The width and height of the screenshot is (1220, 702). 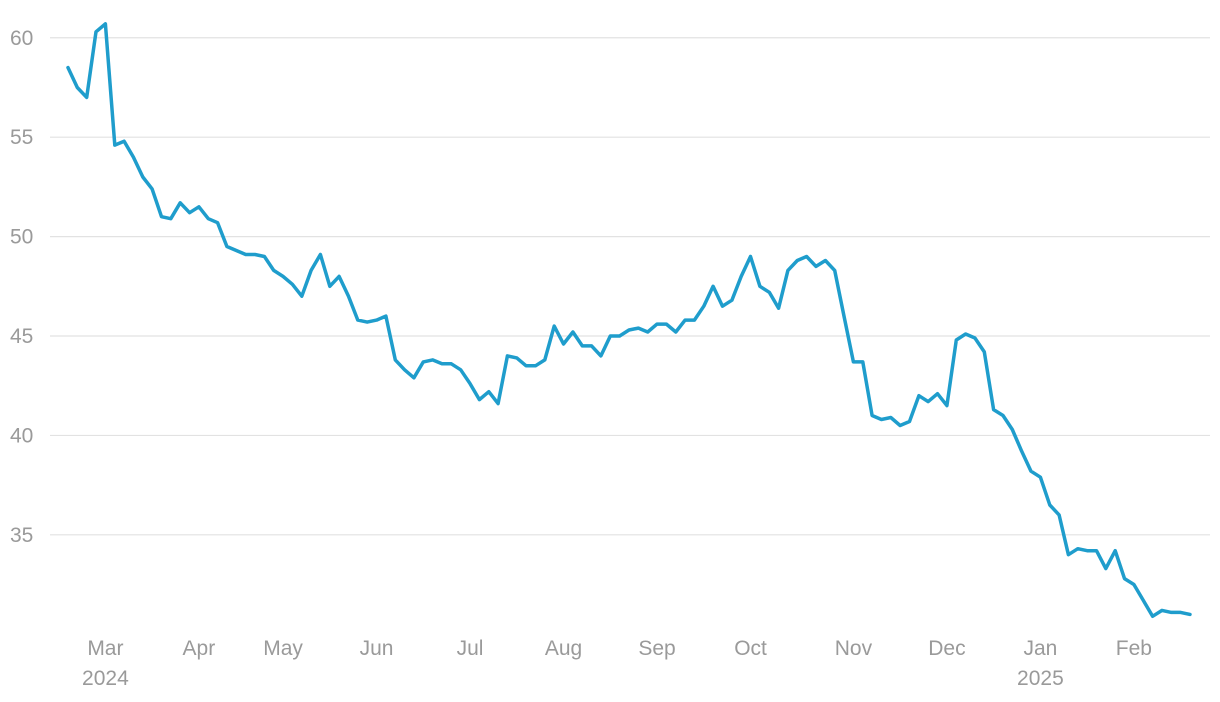 What do you see at coordinates (946, 648) in the screenshot?
I see `x-tick-label: Dec` at bounding box center [946, 648].